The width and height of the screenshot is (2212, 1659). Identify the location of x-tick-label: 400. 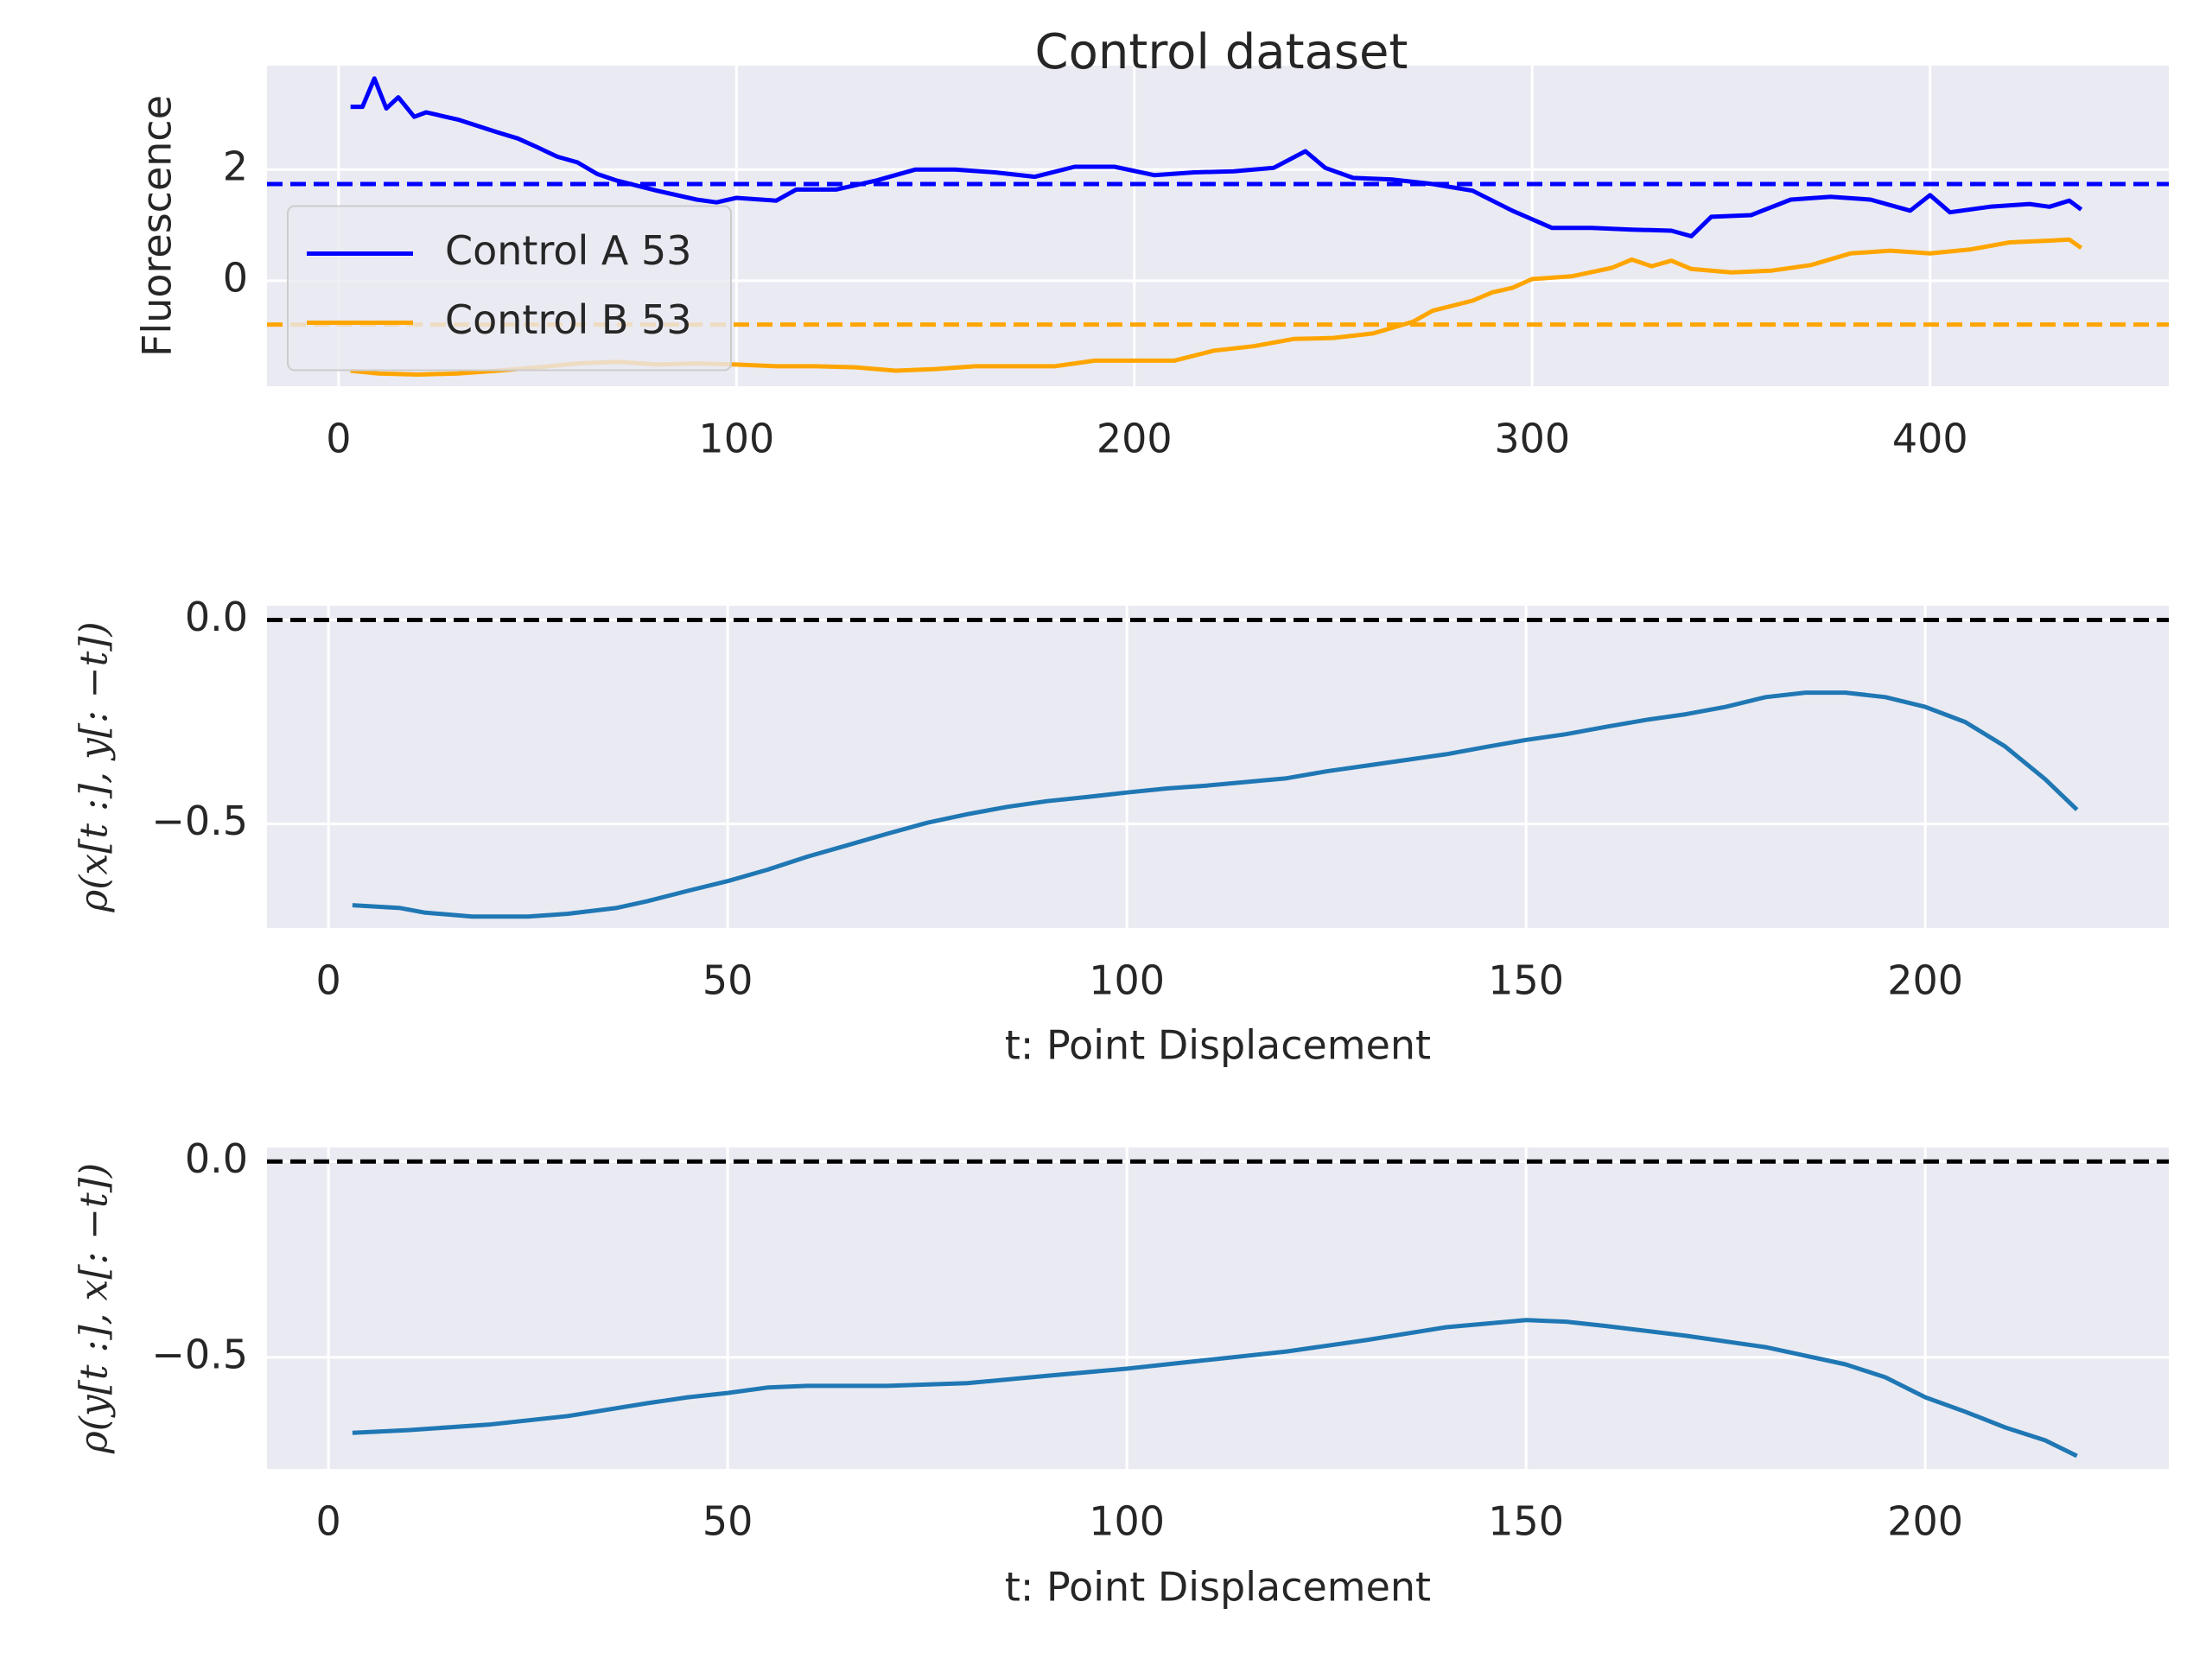
(1930, 439).